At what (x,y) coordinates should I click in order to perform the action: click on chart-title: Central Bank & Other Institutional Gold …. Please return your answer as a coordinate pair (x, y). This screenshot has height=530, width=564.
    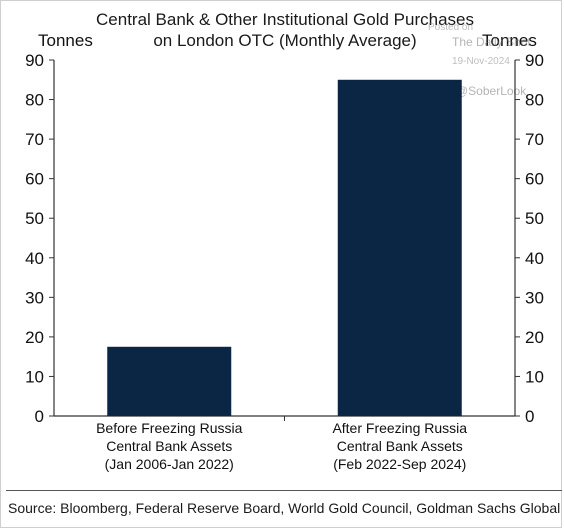
    Looking at the image, I should click on (285, 19).